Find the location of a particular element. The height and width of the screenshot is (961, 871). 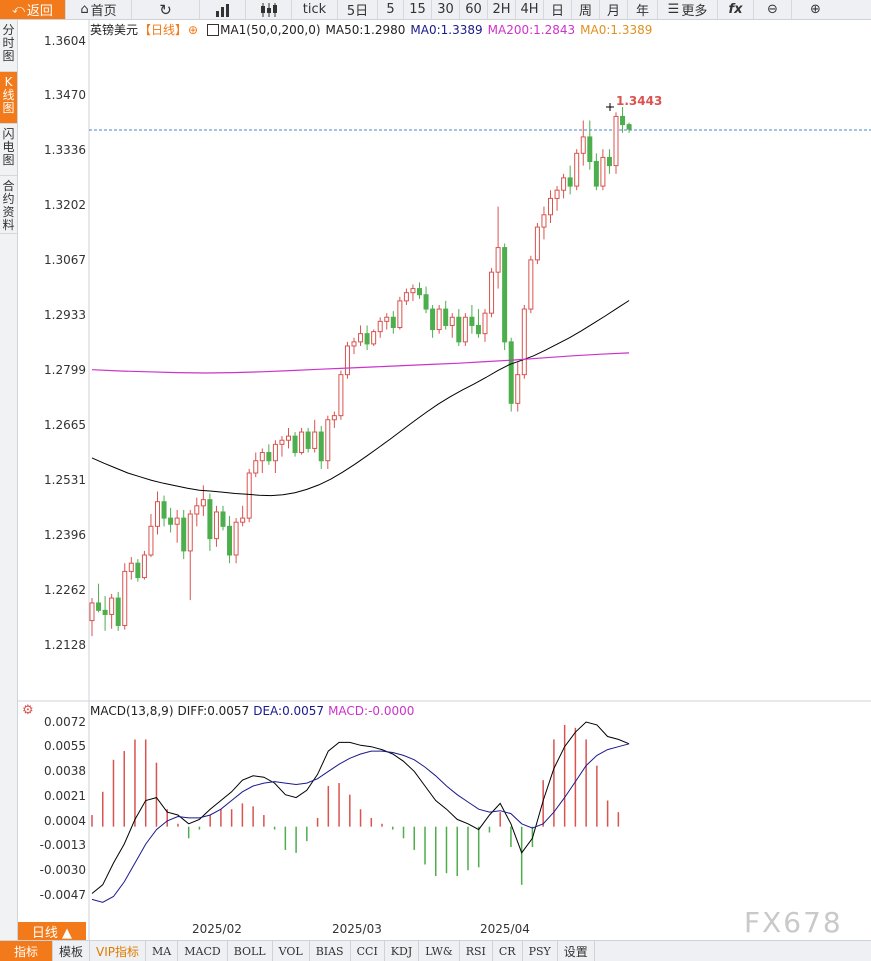

period-15: 15 is located at coordinates (418, 9).